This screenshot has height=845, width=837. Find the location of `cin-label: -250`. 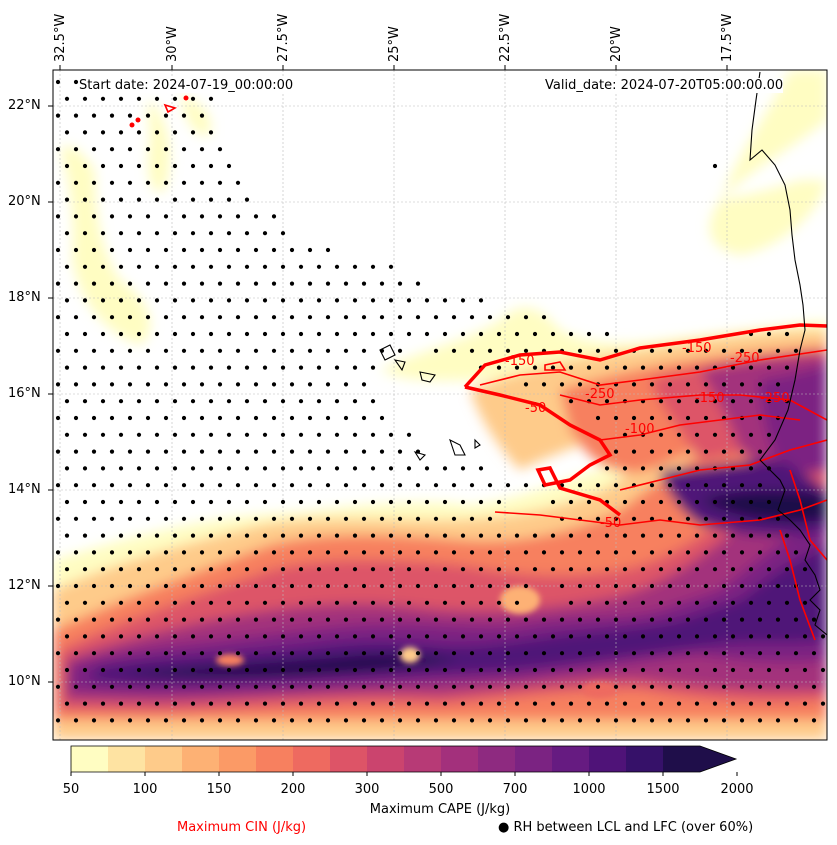

cin-label: -250 is located at coordinates (600, 394).